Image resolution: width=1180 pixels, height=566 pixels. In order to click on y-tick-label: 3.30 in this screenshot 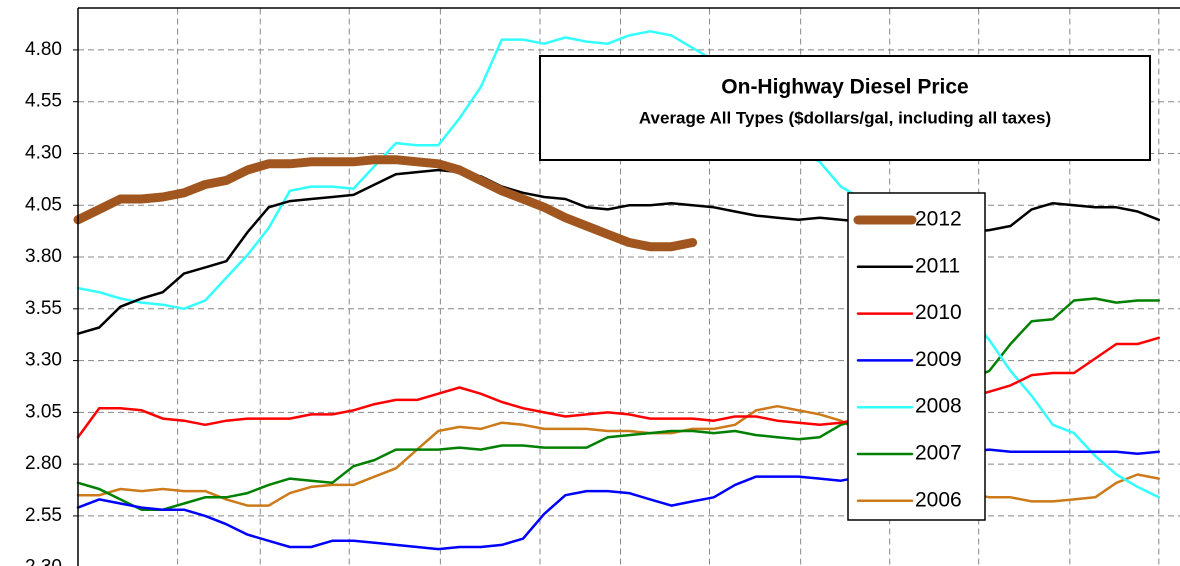, I will do `click(43, 360)`.